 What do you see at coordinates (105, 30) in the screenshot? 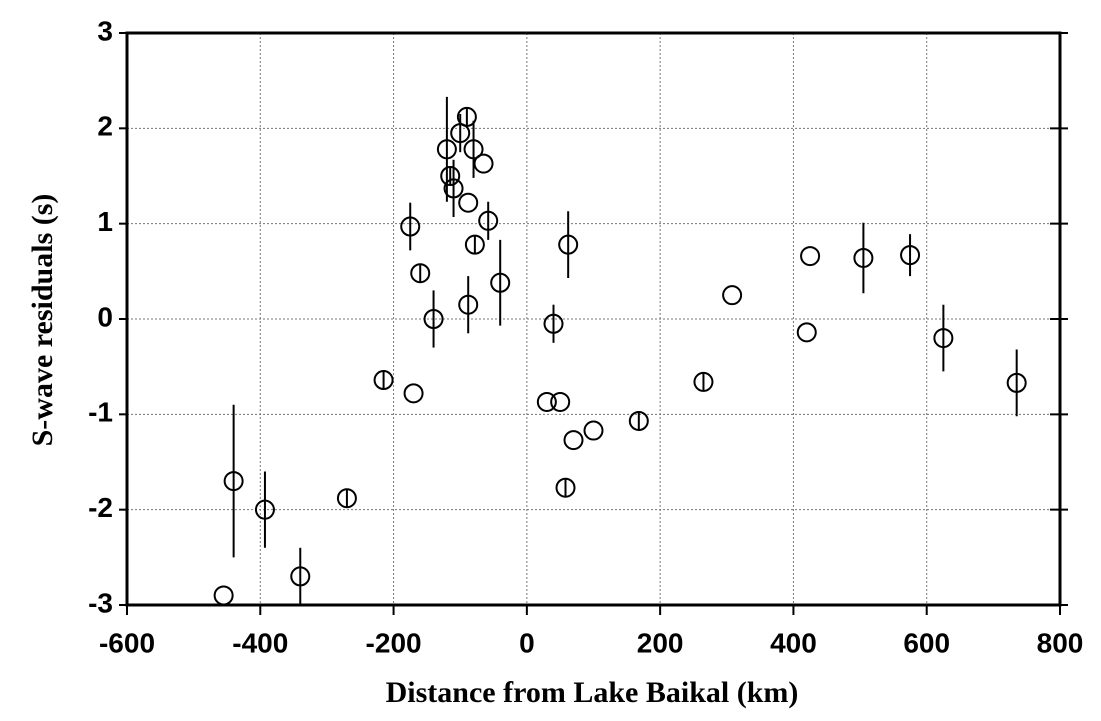
I see `y-tick-label: 3` at bounding box center [105, 30].